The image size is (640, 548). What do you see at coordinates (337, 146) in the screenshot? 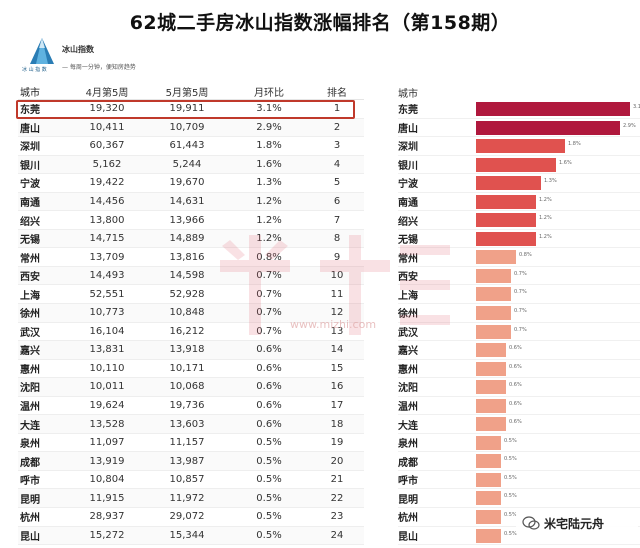
I see `cell-rank: 3` at bounding box center [337, 146].